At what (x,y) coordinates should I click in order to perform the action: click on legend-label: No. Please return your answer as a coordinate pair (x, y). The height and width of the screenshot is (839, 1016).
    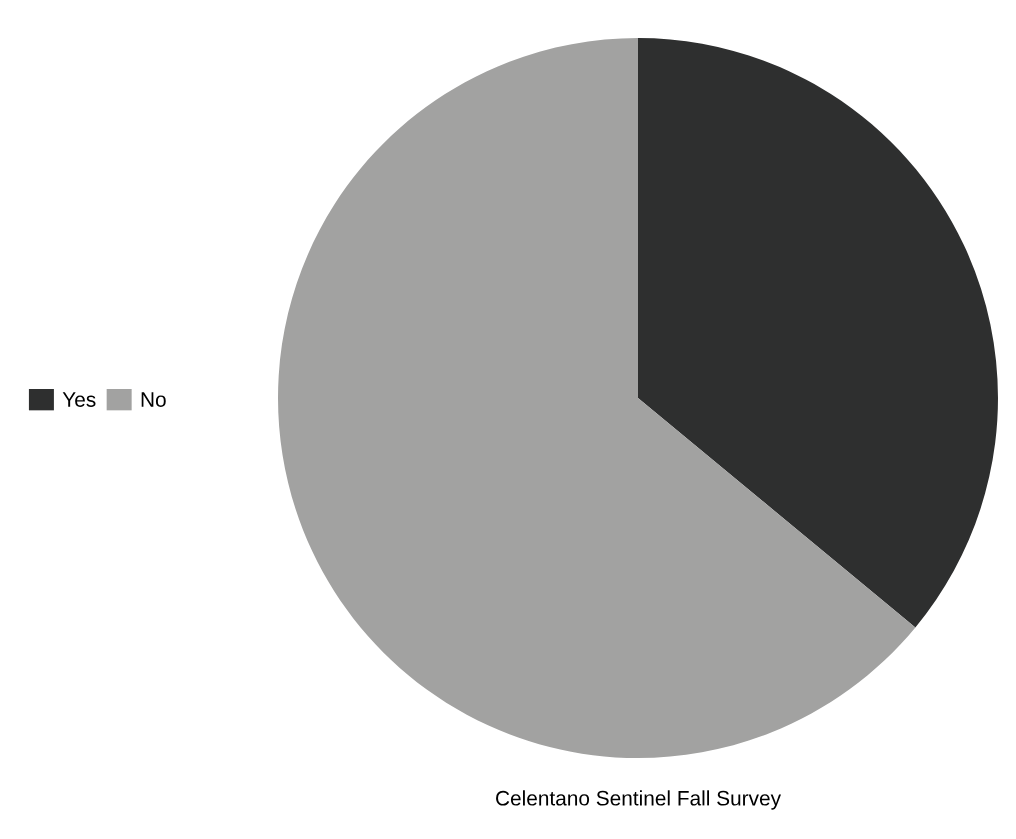
    Looking at the image, I should click on (153, 399).